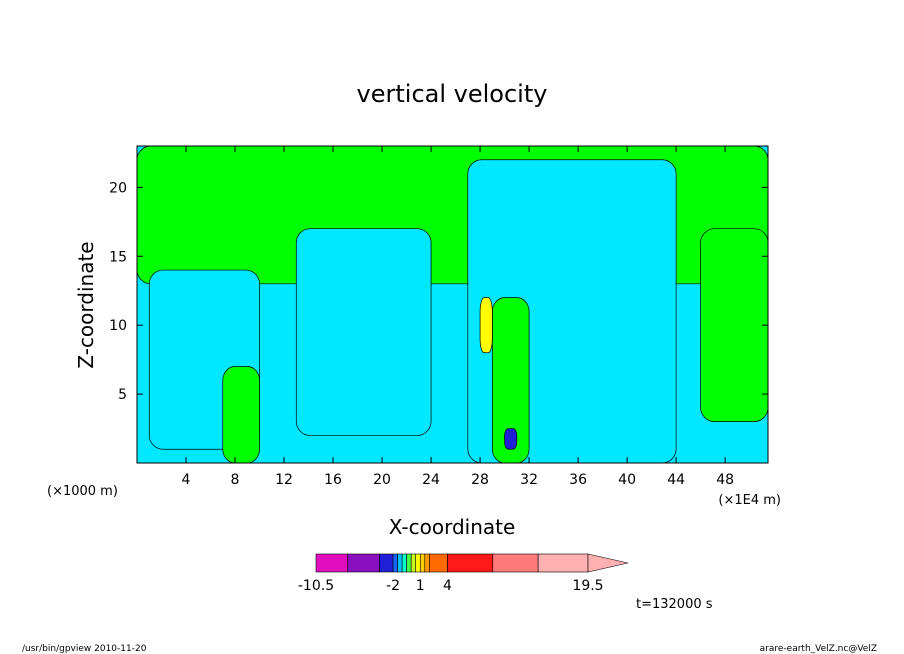 The image size is (904, 654). What do you see at coordinates (186, 480) in the screenshot?
I see `x-tick-label: 4` at bounding box center [186, 480].